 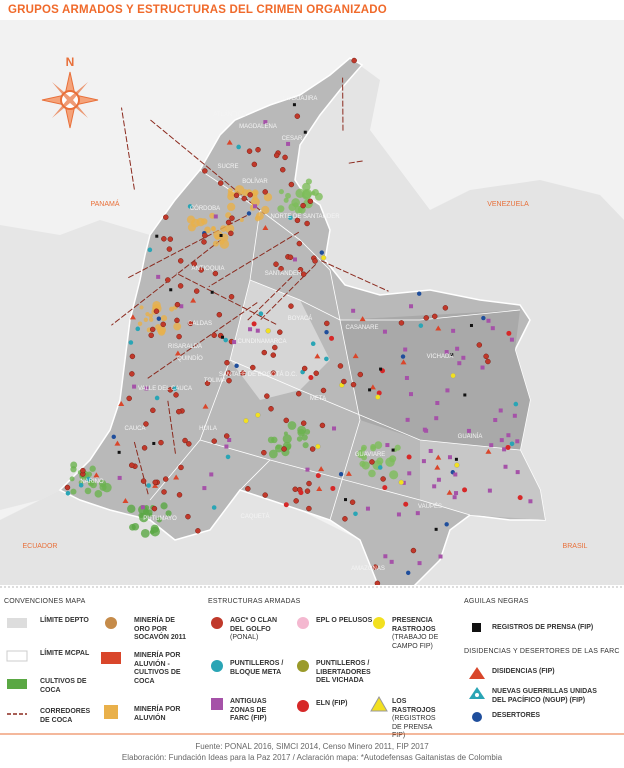 What do you see at coordinates (300, 318) in the screenshot?
I see `department-label: BOYACÁ` at bounding box center [300, 318].